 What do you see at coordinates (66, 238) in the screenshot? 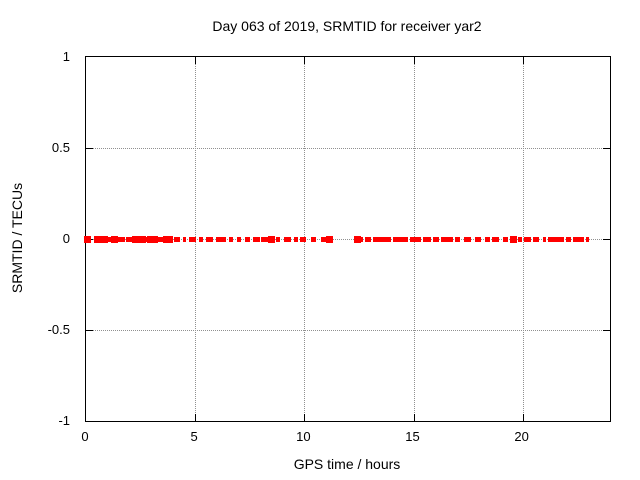
I see `y-tick-label: 0` at bounding box center [66, 238].